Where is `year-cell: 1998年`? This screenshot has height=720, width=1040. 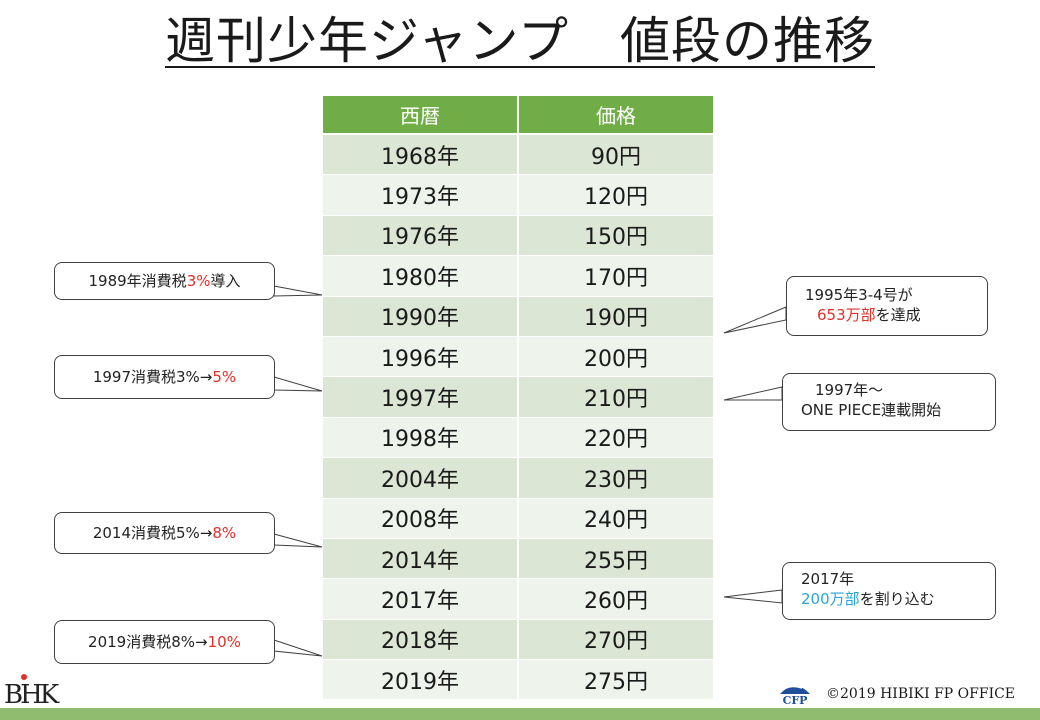
year-cell: 1998年 is located at coordinates (420, 438).